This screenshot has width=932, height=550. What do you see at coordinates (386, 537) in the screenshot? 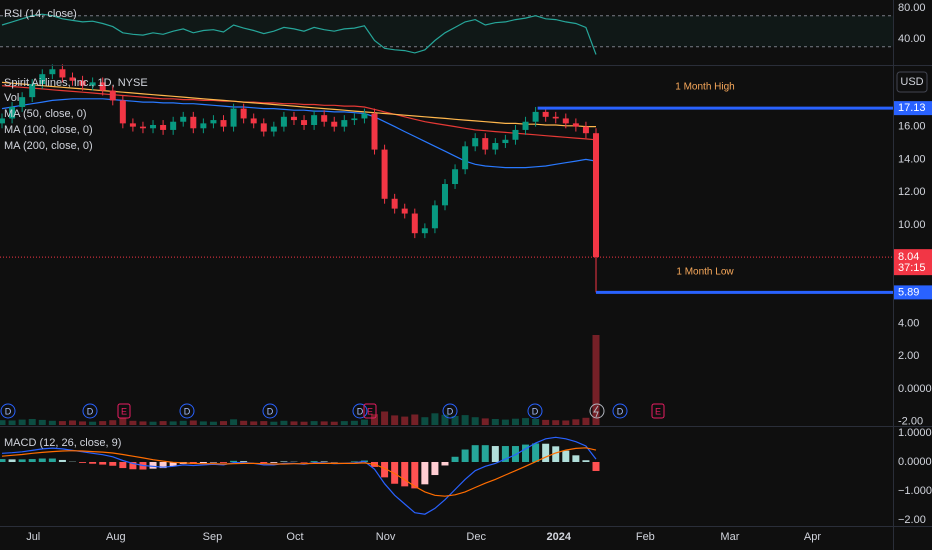
I see `x-tick-label: Nov` at bounding box center [386, 537].